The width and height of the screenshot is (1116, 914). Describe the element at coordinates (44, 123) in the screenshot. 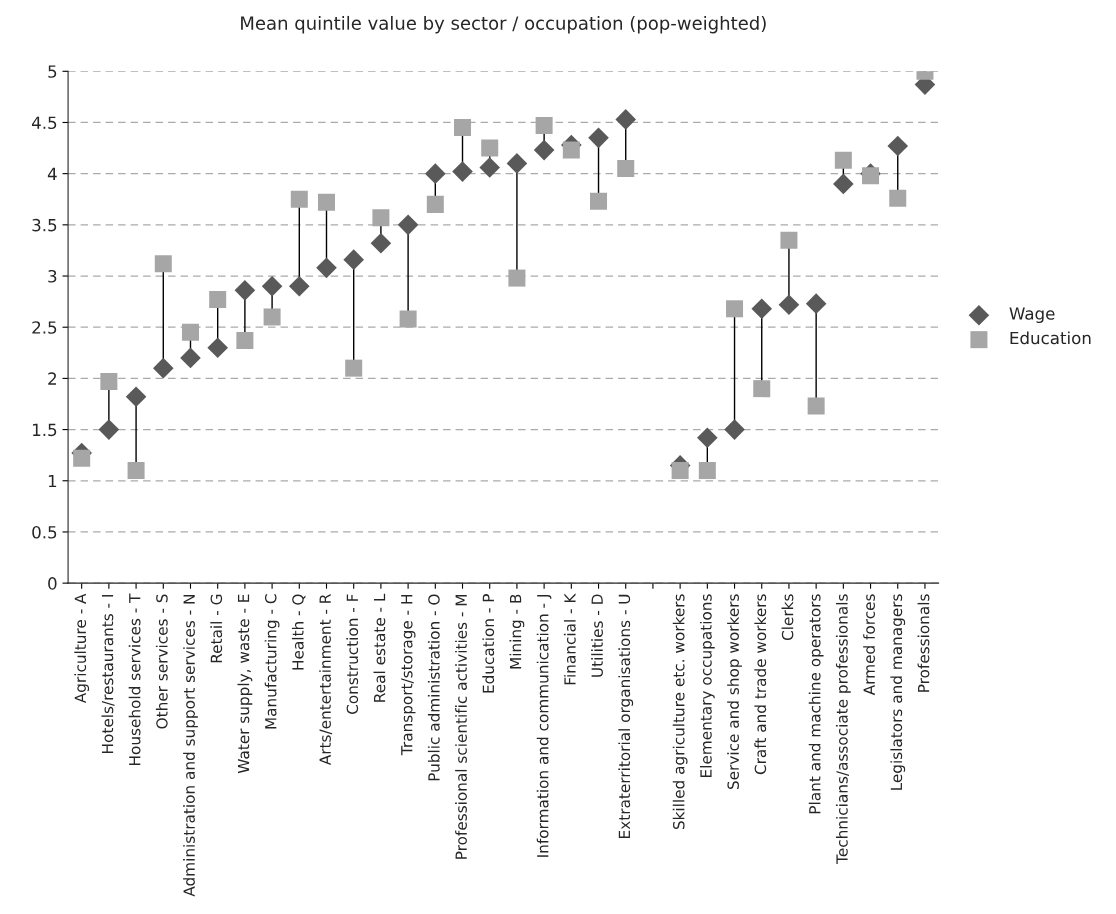

I see `y-tick-label: 4.5` at that location.